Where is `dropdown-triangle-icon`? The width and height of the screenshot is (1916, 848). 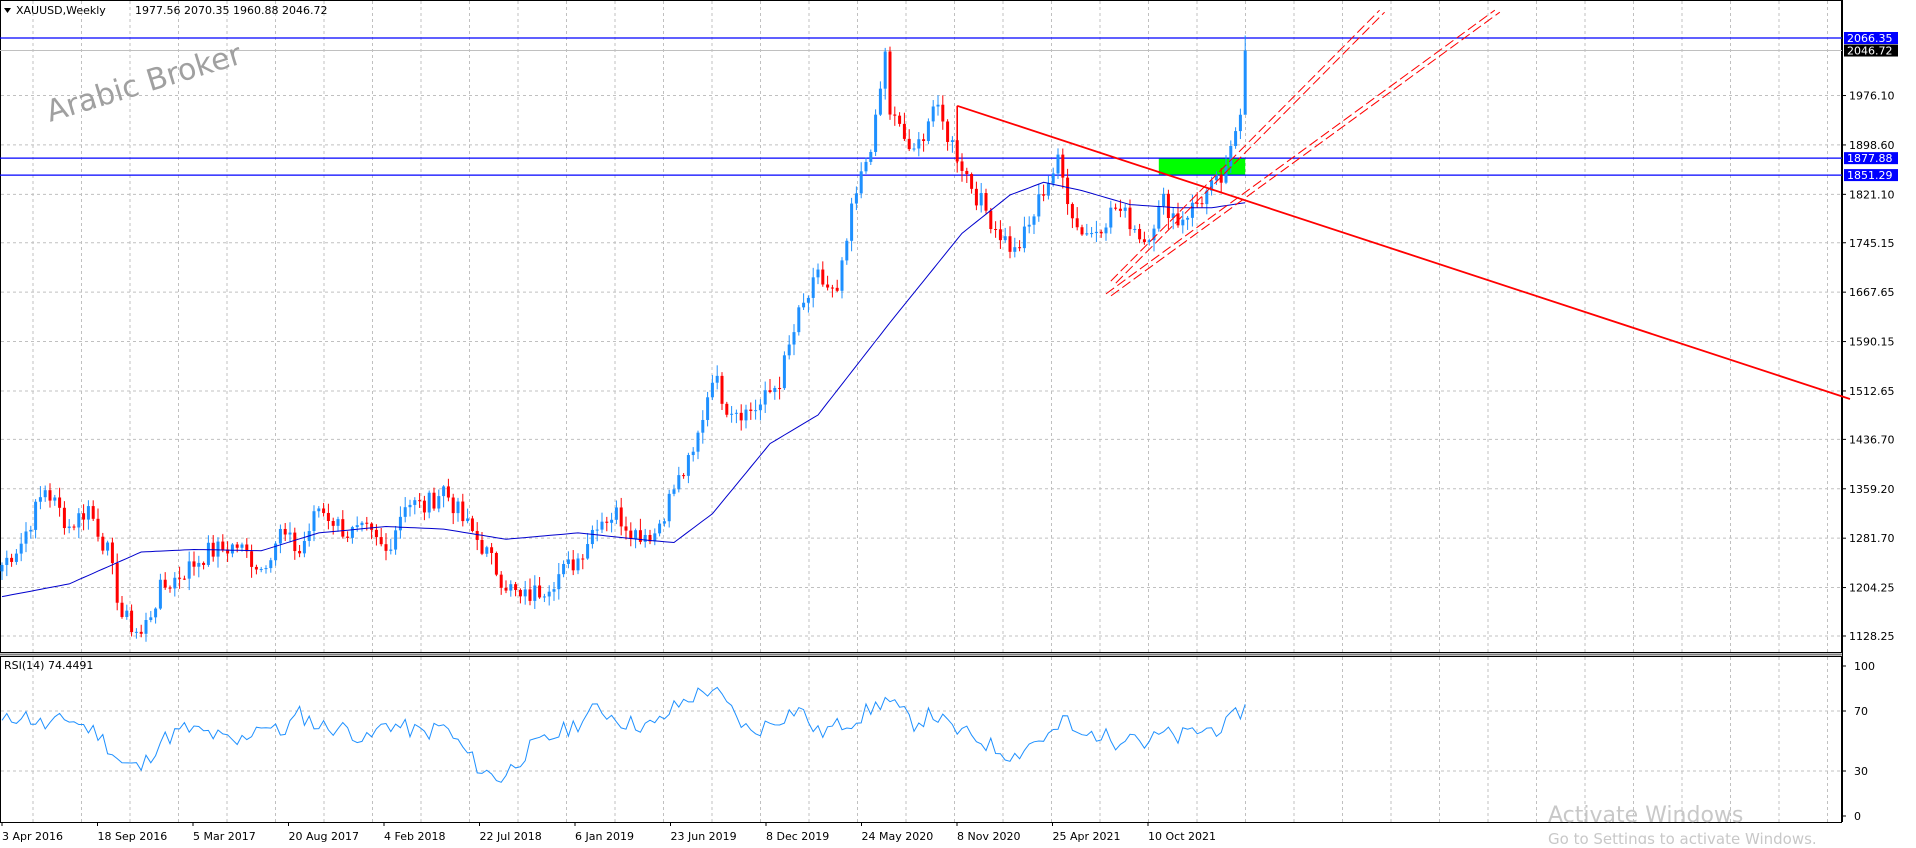
dropdown-triangle-icon is located at coordinates (7, 10).